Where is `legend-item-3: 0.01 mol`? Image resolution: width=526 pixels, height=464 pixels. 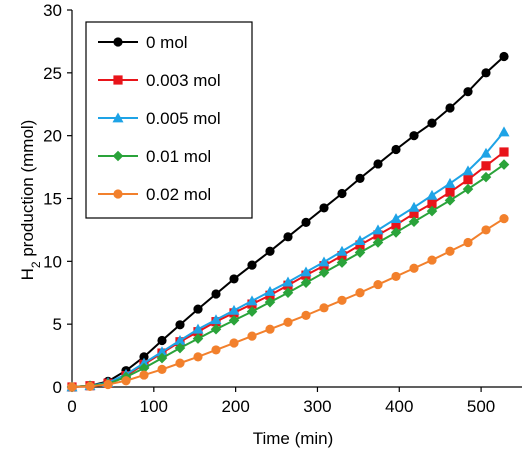
legend-item-3: 0.01 mol is located at coordinates (154, 156).